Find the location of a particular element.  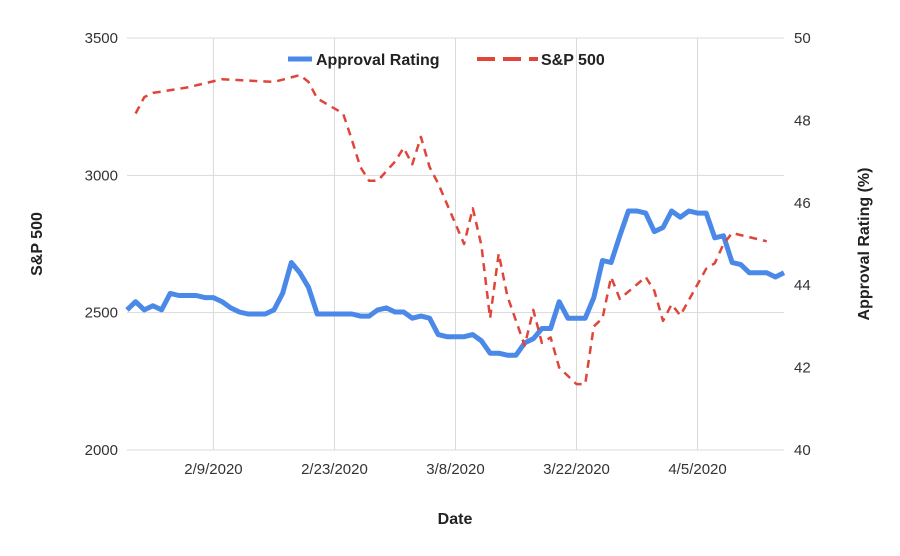

x-tick-label: 2/23/2020 is located at coordinates (334, 469).